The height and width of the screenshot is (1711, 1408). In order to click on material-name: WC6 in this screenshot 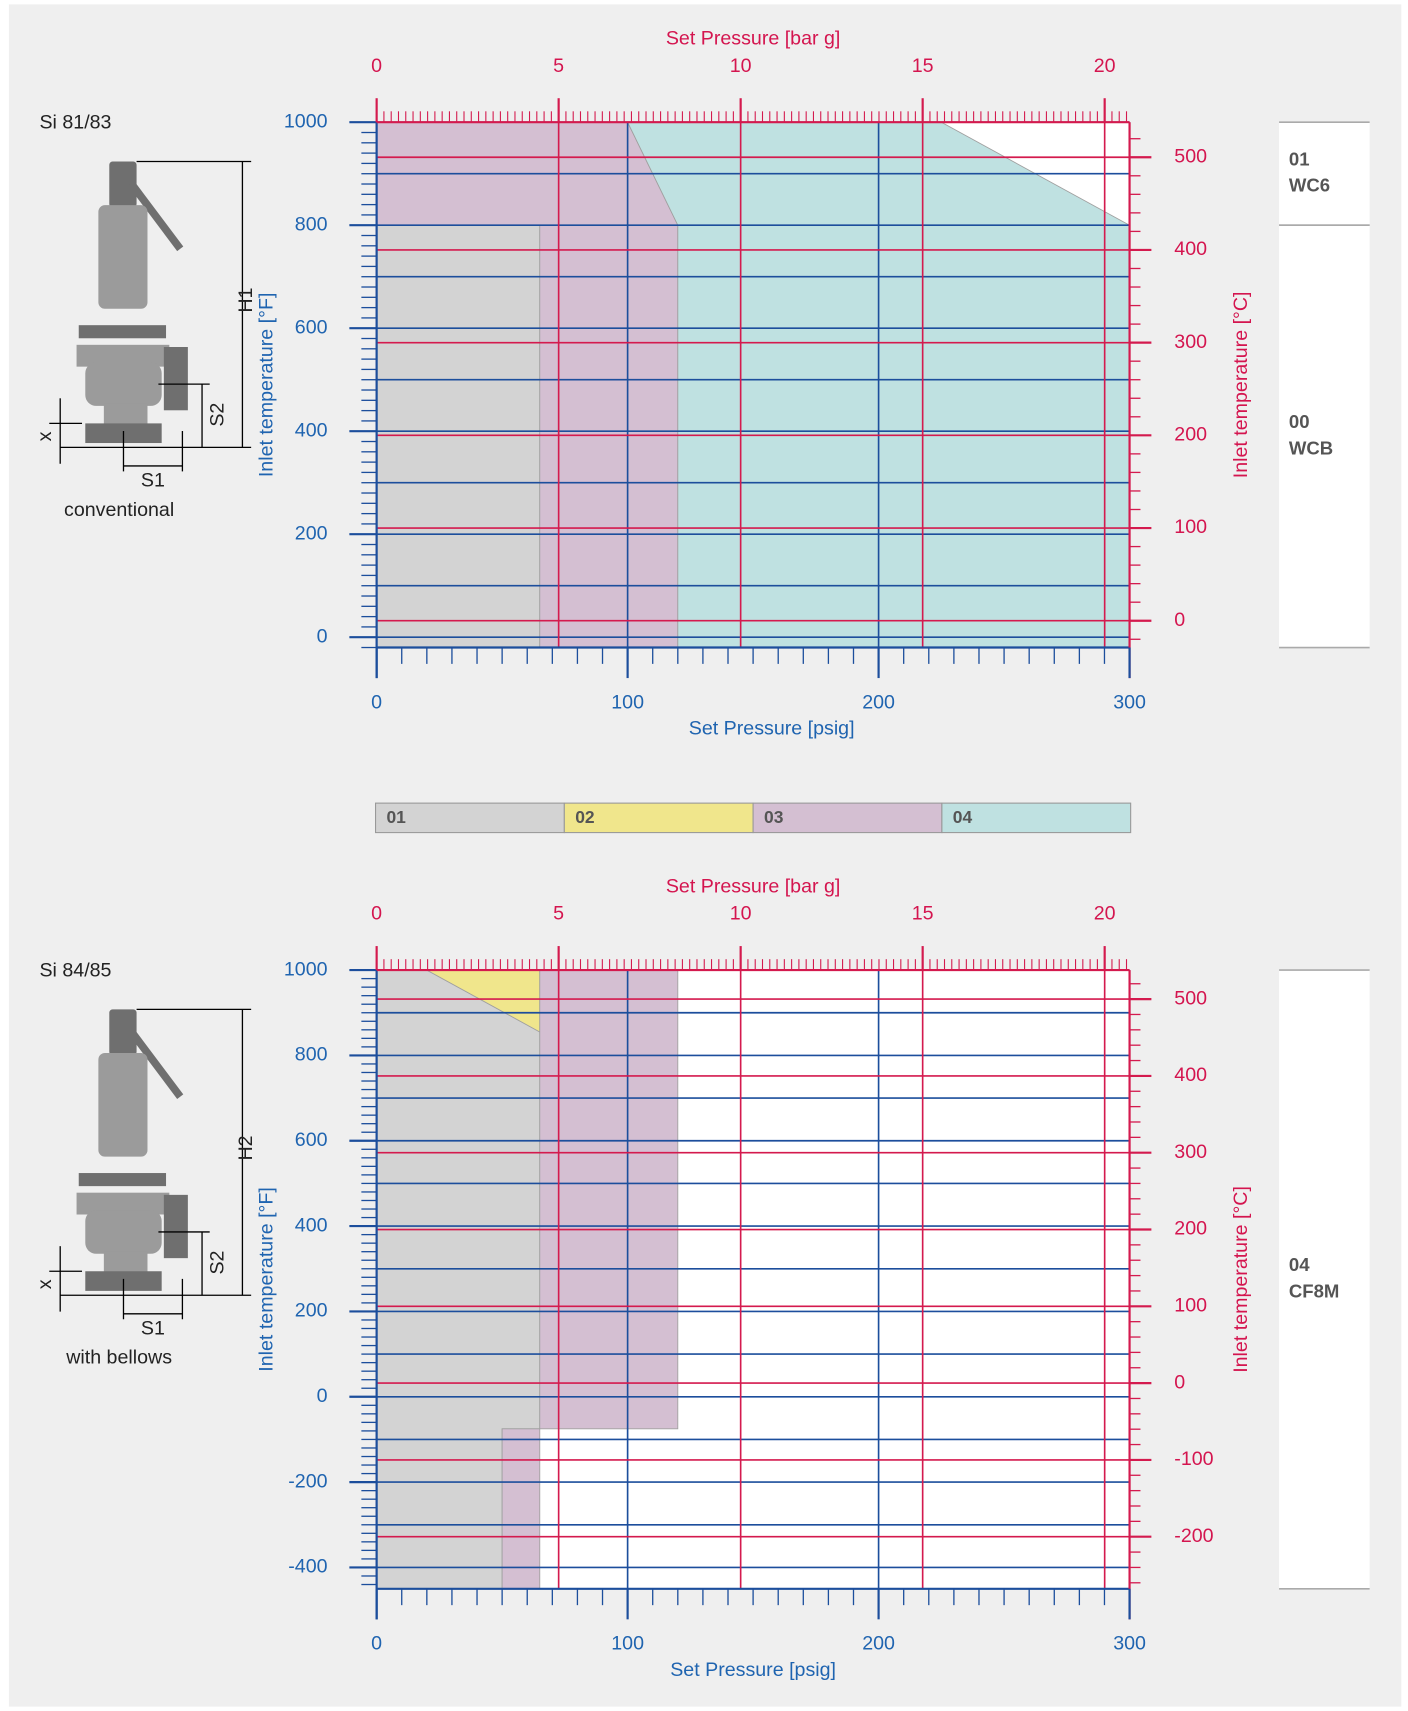, I will do `click(1309, 185)`.